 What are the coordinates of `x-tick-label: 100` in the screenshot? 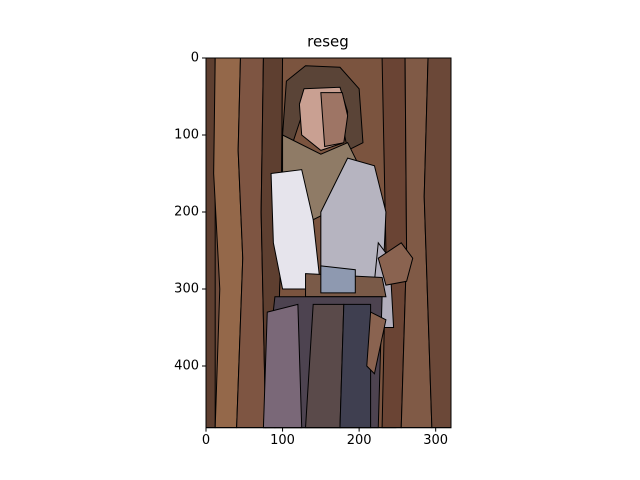 It's located at (282, 440).